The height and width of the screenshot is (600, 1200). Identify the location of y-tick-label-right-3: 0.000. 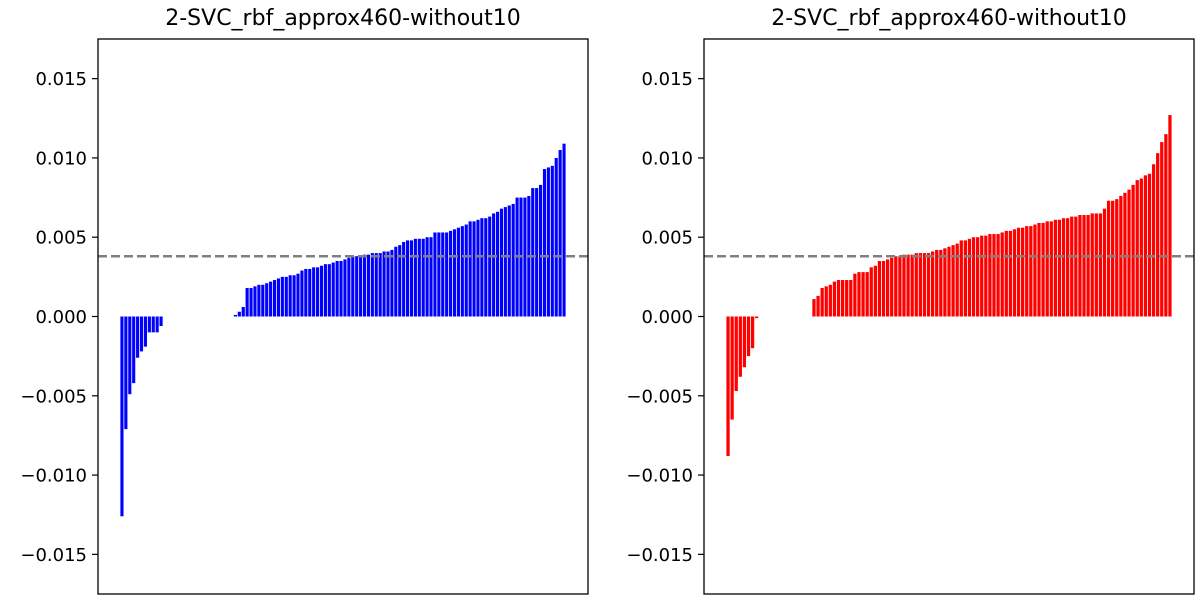
(667, 317).